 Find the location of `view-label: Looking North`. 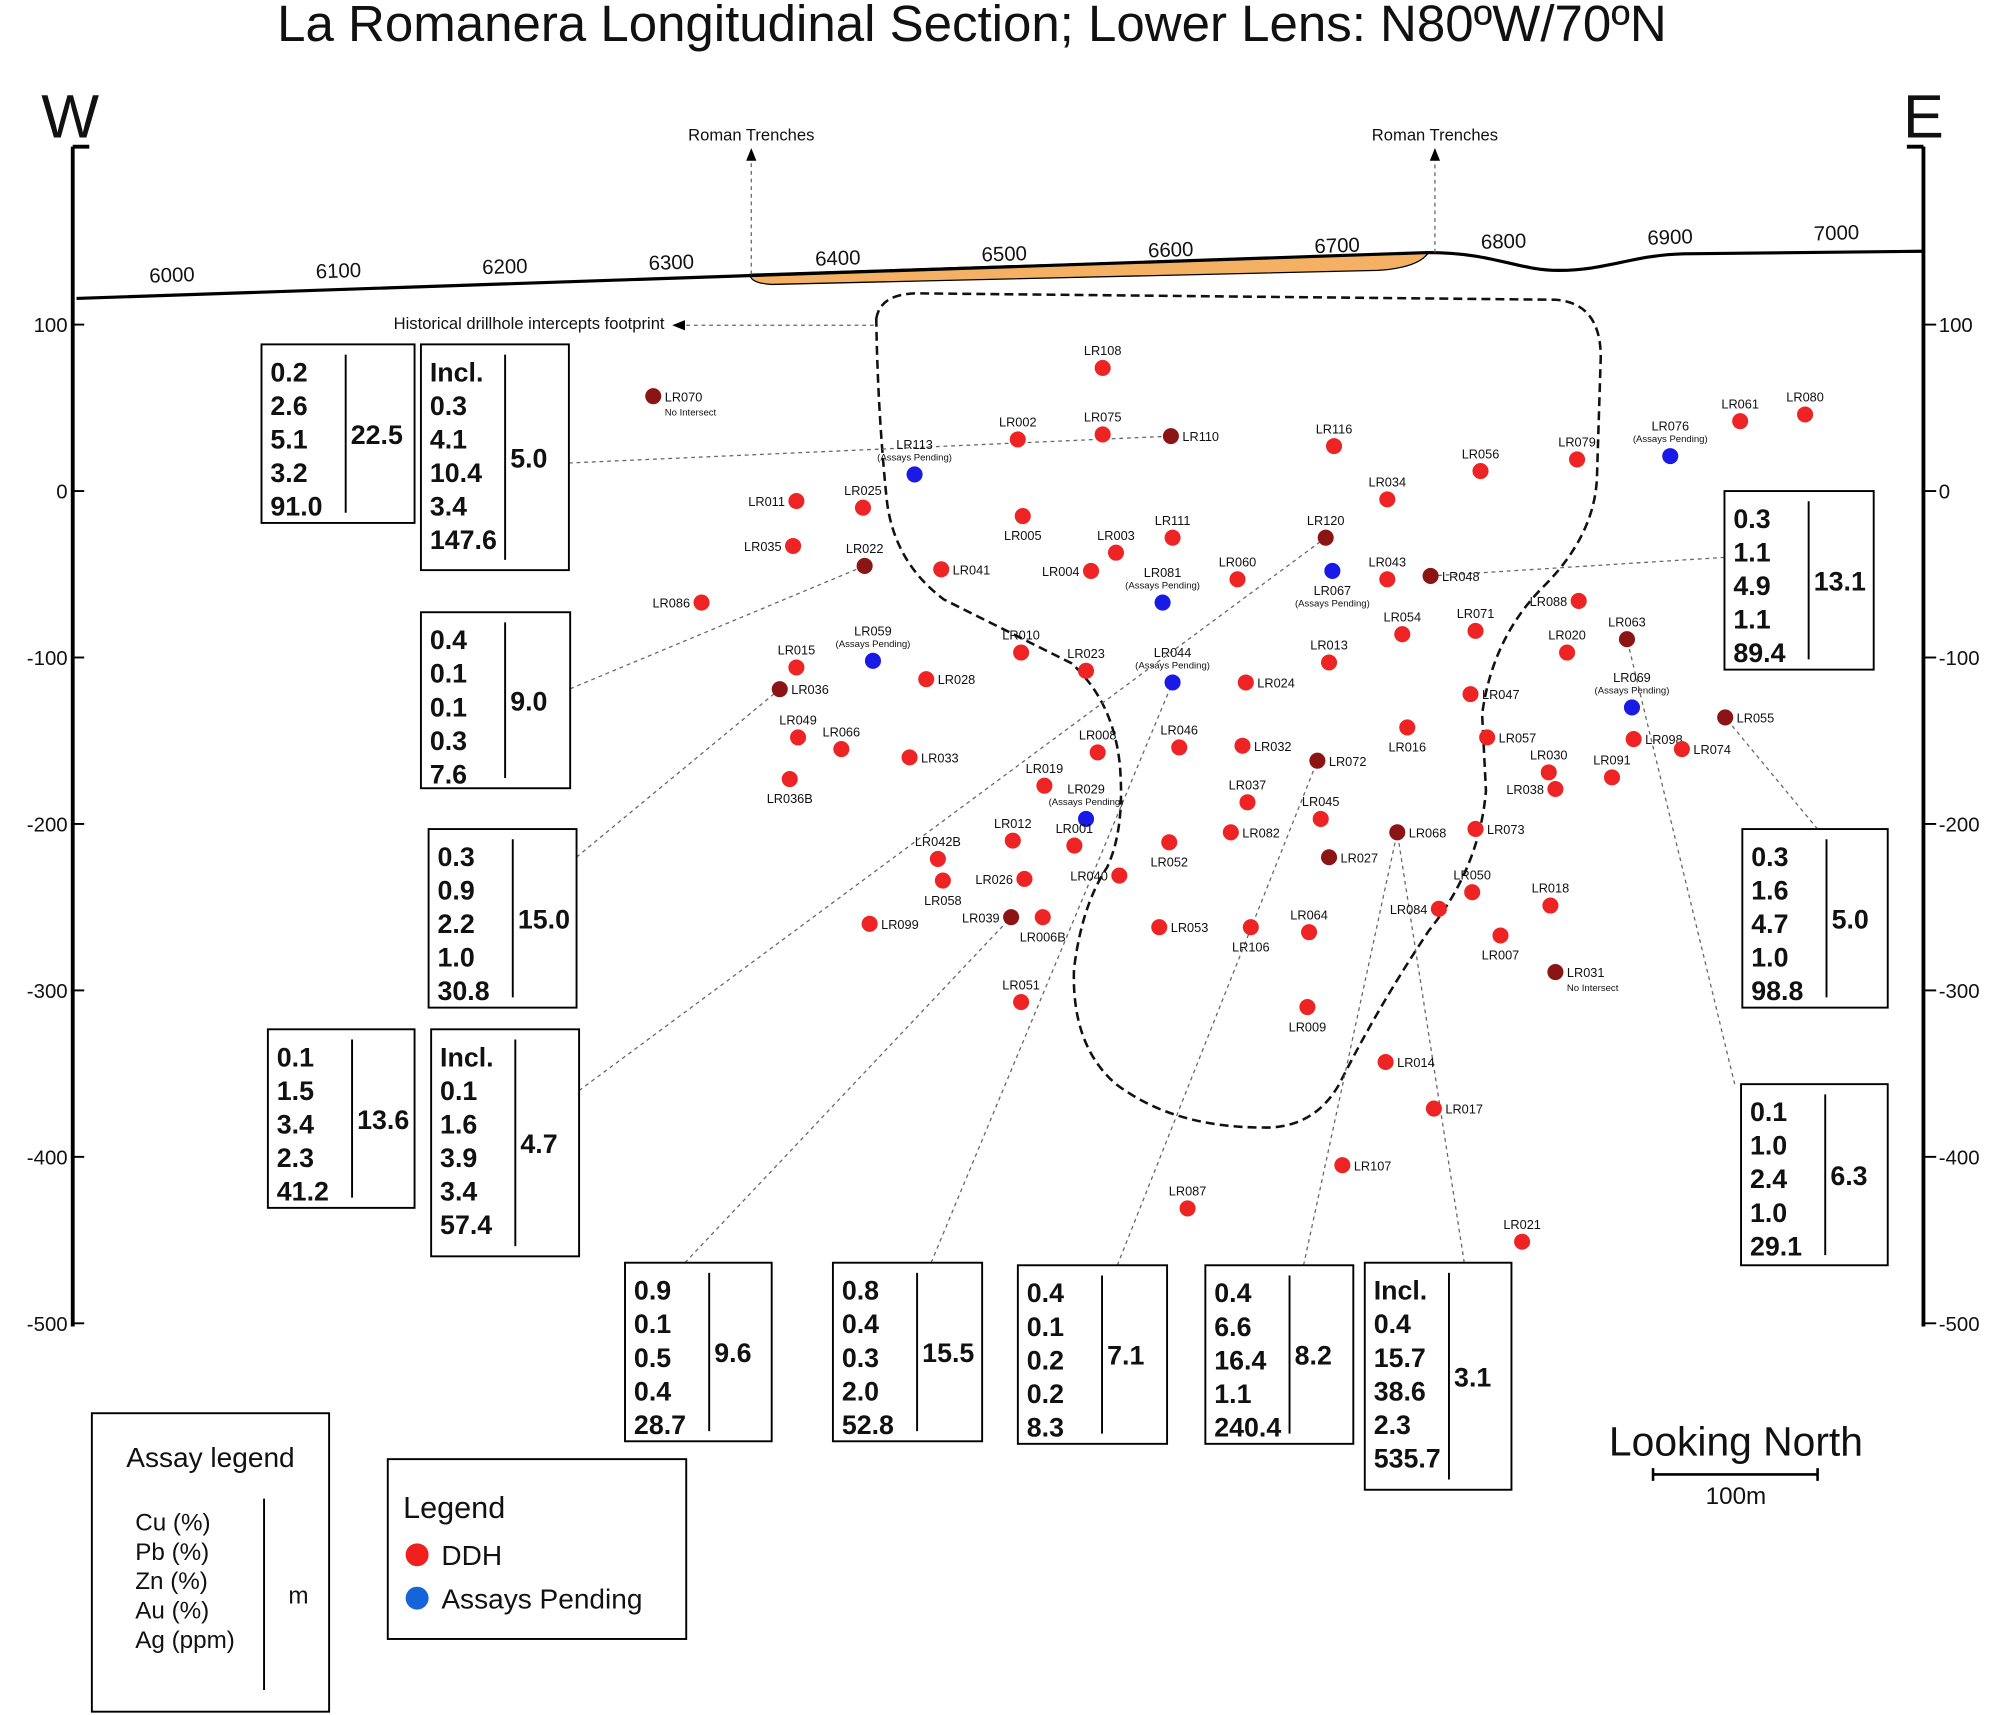

view-label: Looking North is located at coordinates (1736, 1441).